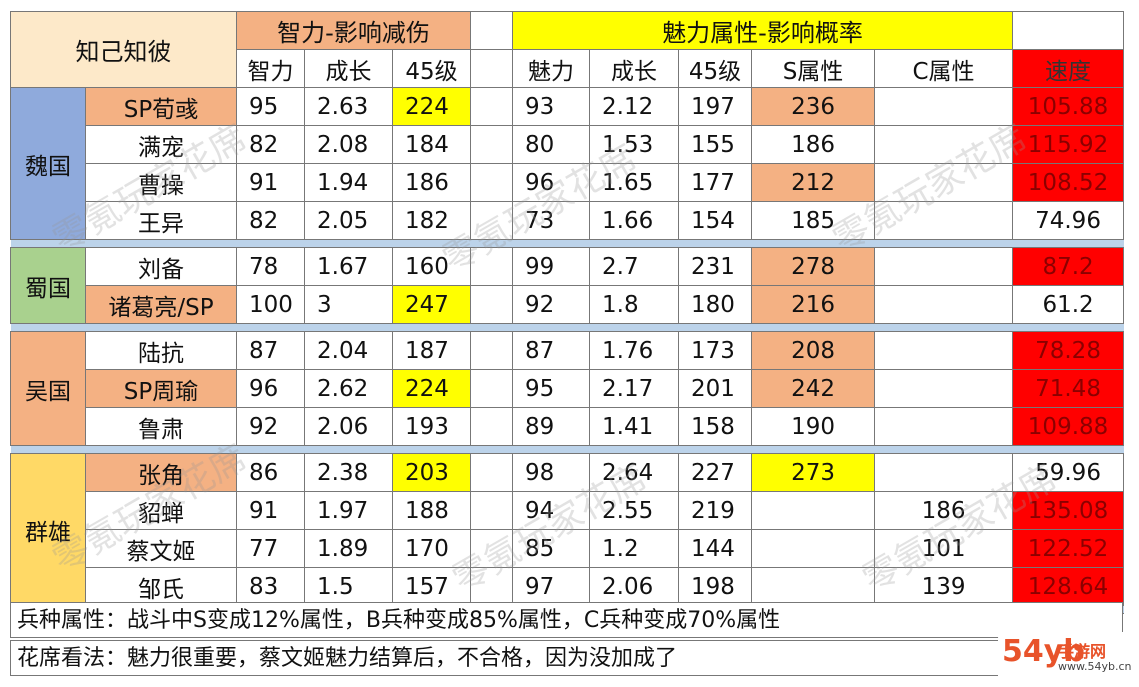  What do you see at coordinates (48, 163) in the screenshot?
I see `faction-wei: 魏国` at bounding box center [48, 163].